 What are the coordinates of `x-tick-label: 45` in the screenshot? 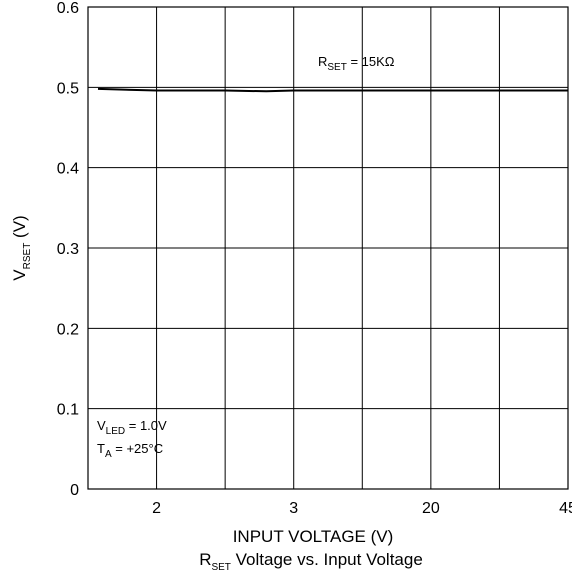 It's located at (565, 508).